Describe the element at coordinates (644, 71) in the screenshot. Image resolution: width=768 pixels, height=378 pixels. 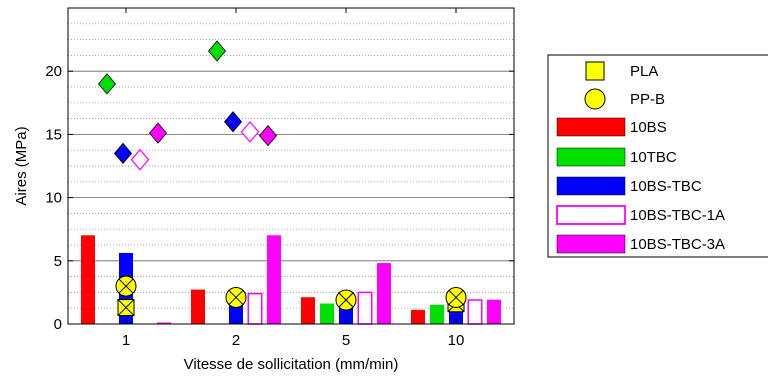
I see `legend-label: PLA` at that location.